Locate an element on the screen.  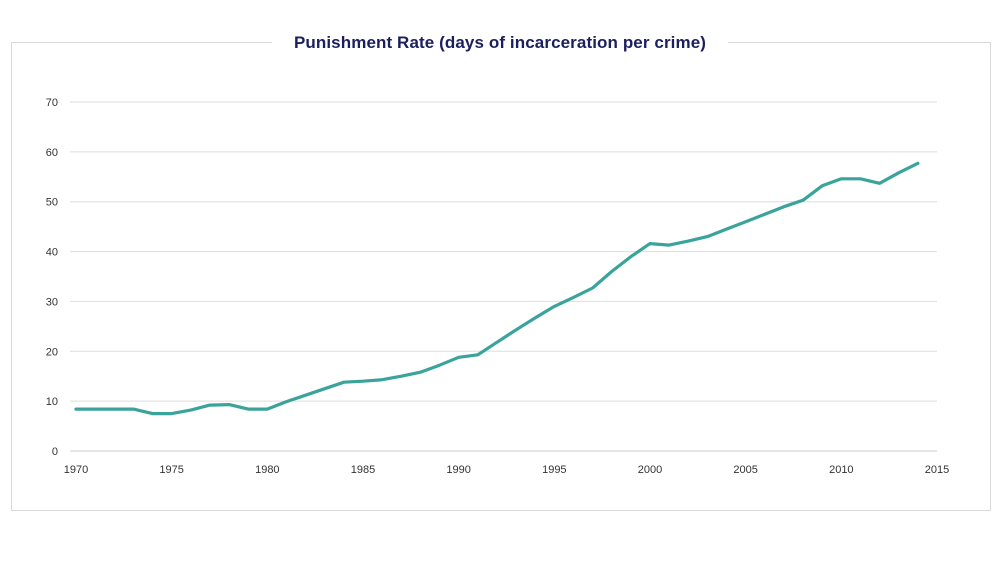
x-tick-label: 1995 is located at coordinates (554, 470).